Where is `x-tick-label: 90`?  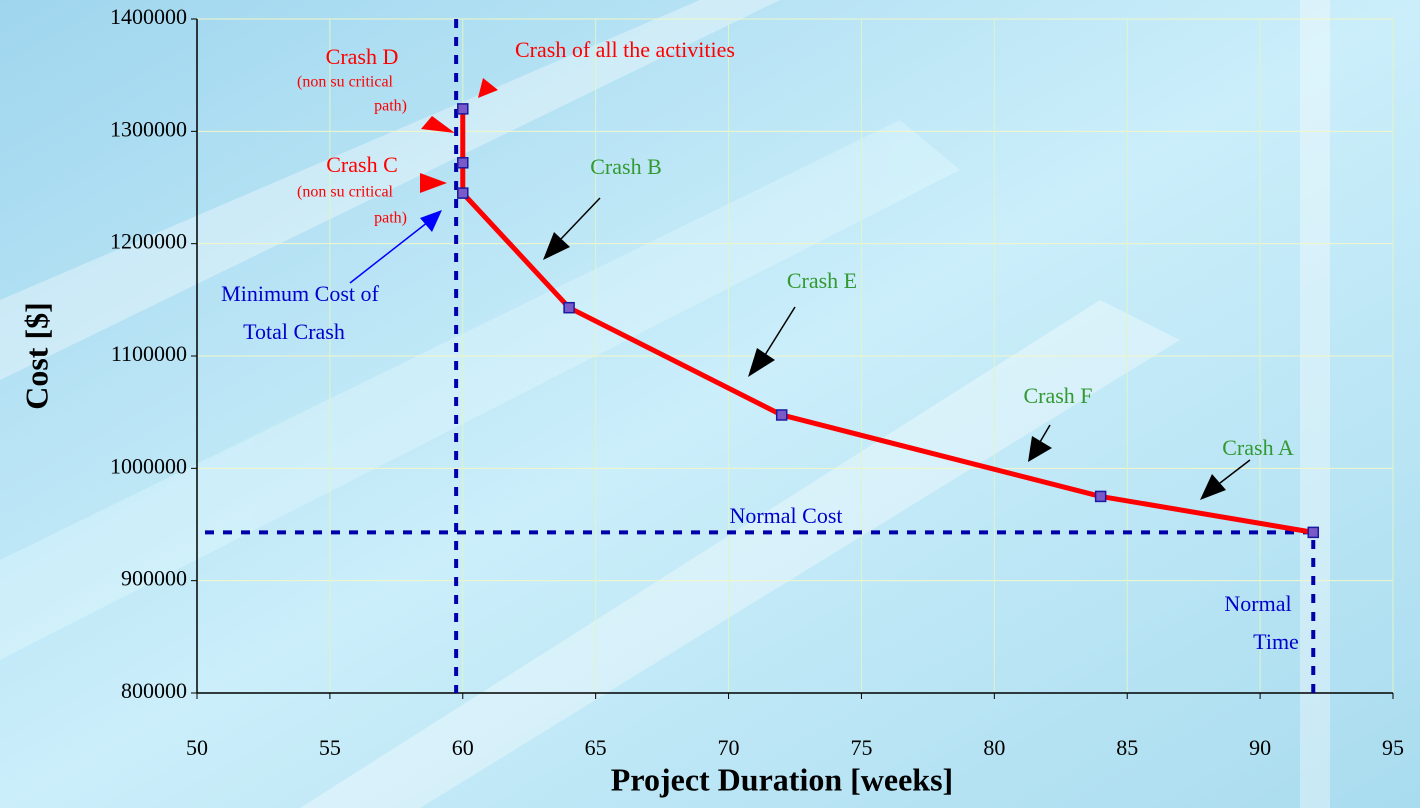 x-tick-label: 90 is located at coordinates (1260, 747).